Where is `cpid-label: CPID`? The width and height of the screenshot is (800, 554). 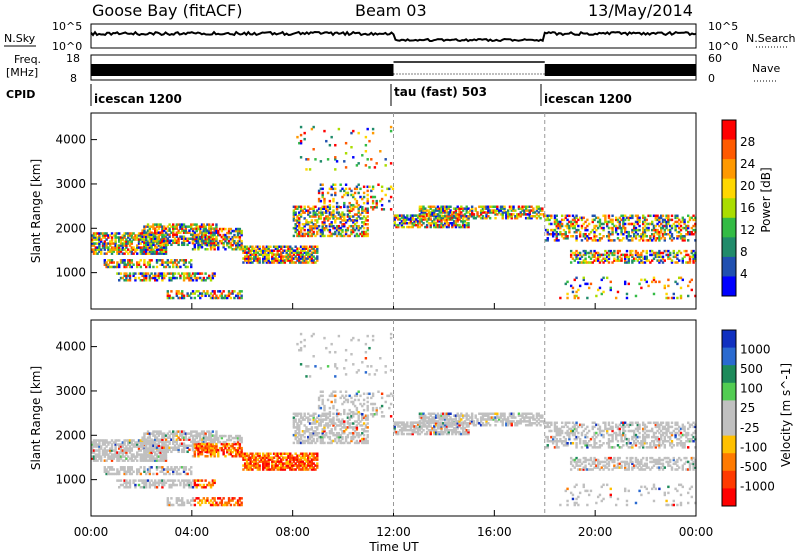 cpid-label: CPID is located at coordinates (20, 94).